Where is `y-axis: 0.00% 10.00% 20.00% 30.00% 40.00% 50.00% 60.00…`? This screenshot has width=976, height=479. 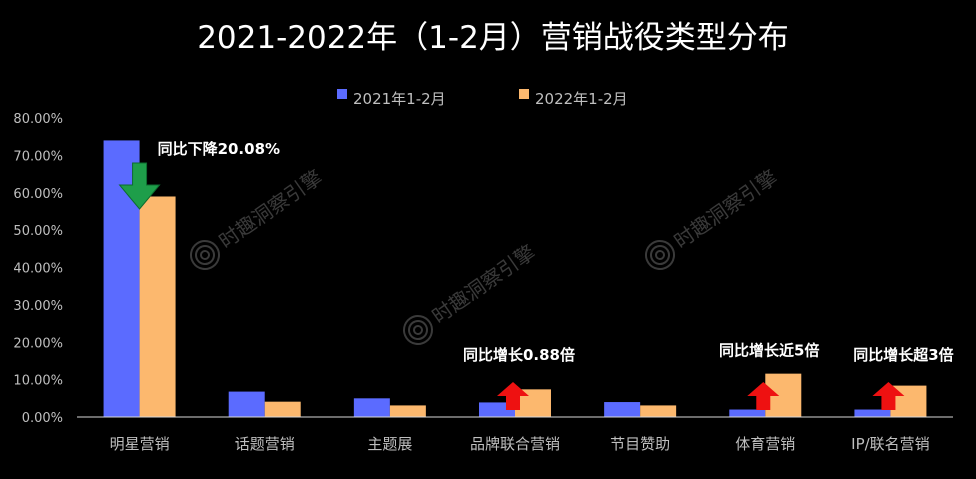 y-axis: 0.00% 10.00% 20.00% 30.00% 40.00% 50.00% 60.00… is located at coordinates (38, 269).